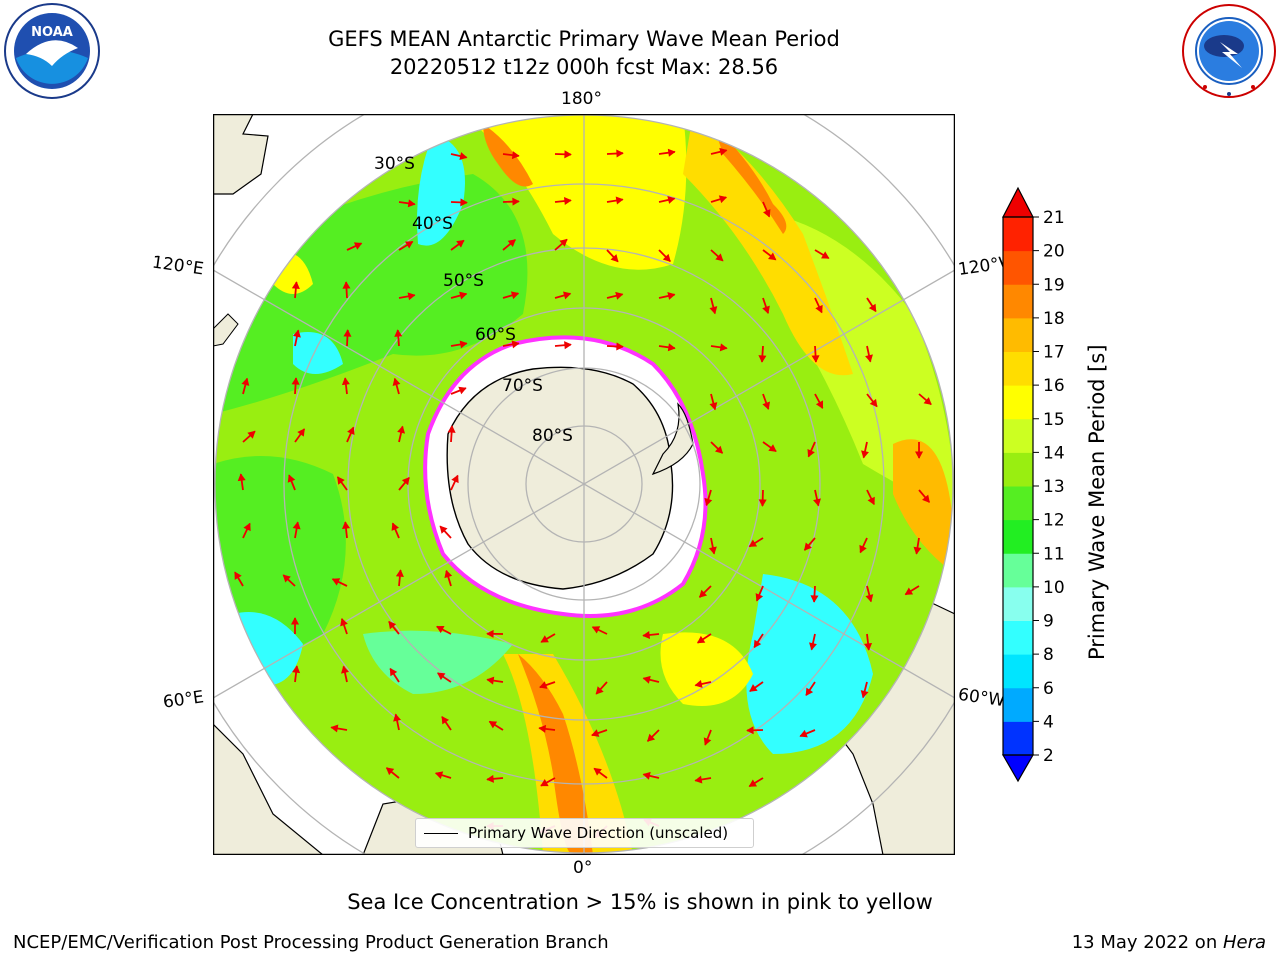 Image resolution: width=1280 pixels, height=960 pixels. Describe the element at coordinates (183, 700) in the screenshot. I see `lon-label-60e: 60°E` at that location.